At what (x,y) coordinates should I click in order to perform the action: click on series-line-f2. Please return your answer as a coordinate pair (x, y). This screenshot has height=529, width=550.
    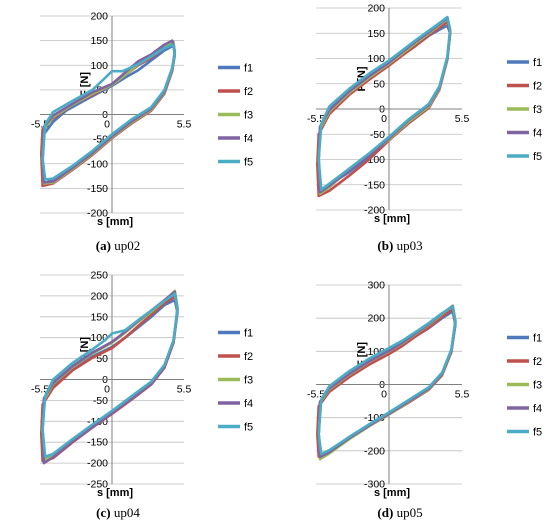
    Looking at the image, I should click on (109, 379).